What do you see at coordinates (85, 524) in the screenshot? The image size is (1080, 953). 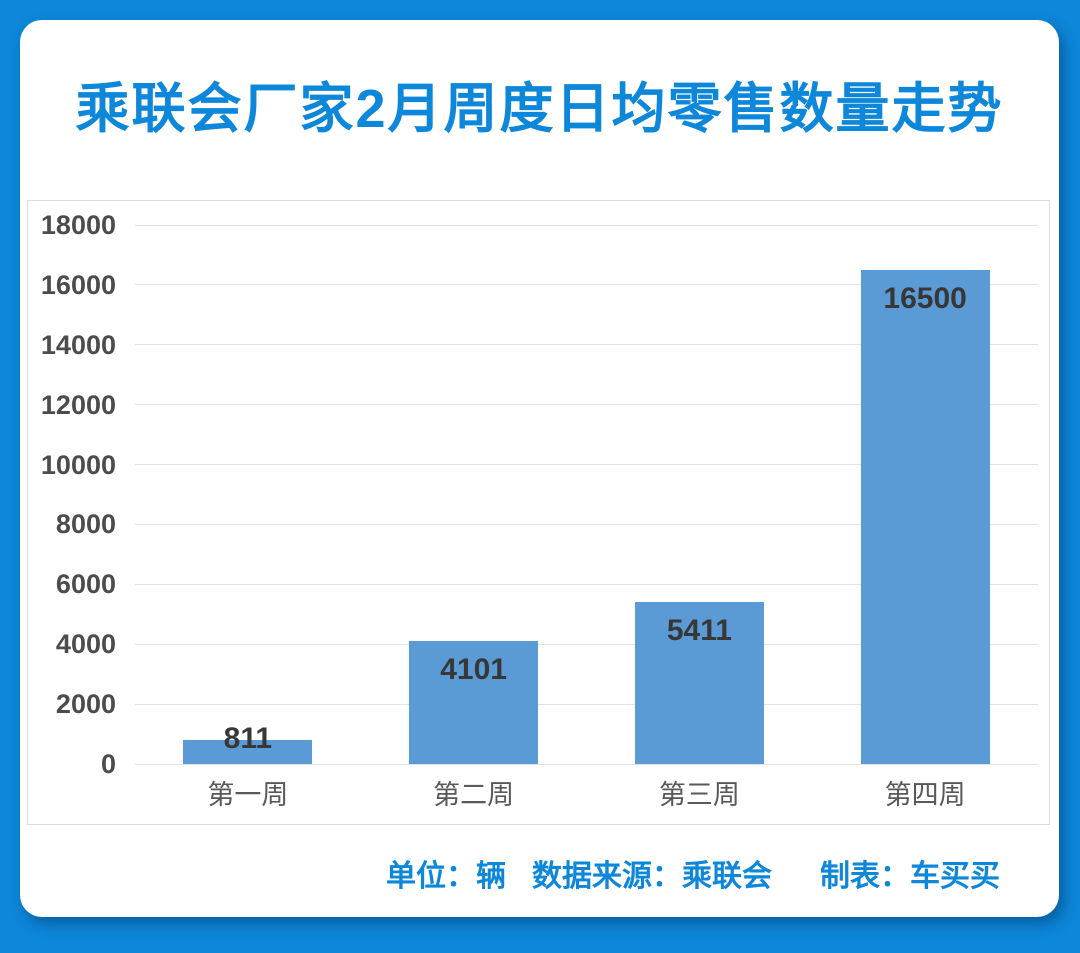 I see `y-tick-label: 8000` at bounding box center [85, 524].